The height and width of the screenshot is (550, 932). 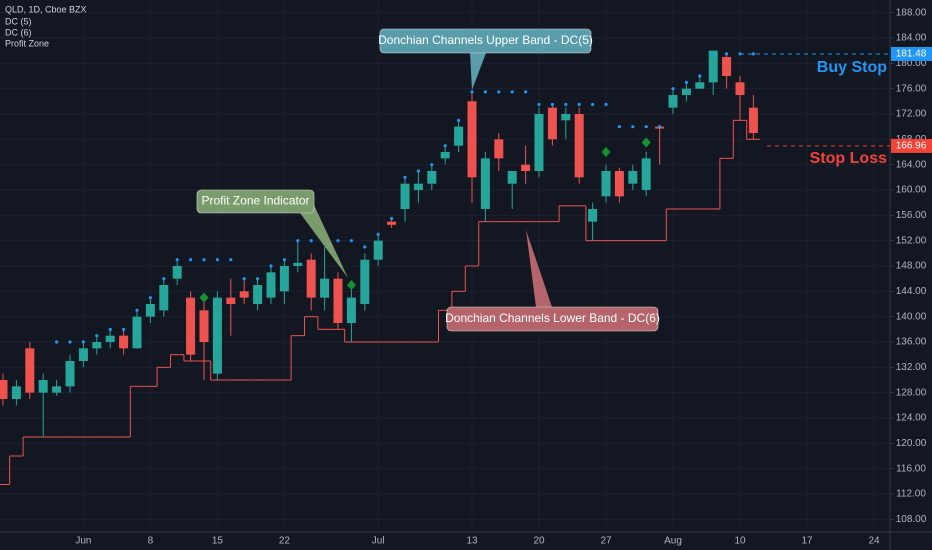 I want to click on level-price-tag, so click(x=911, y=145).